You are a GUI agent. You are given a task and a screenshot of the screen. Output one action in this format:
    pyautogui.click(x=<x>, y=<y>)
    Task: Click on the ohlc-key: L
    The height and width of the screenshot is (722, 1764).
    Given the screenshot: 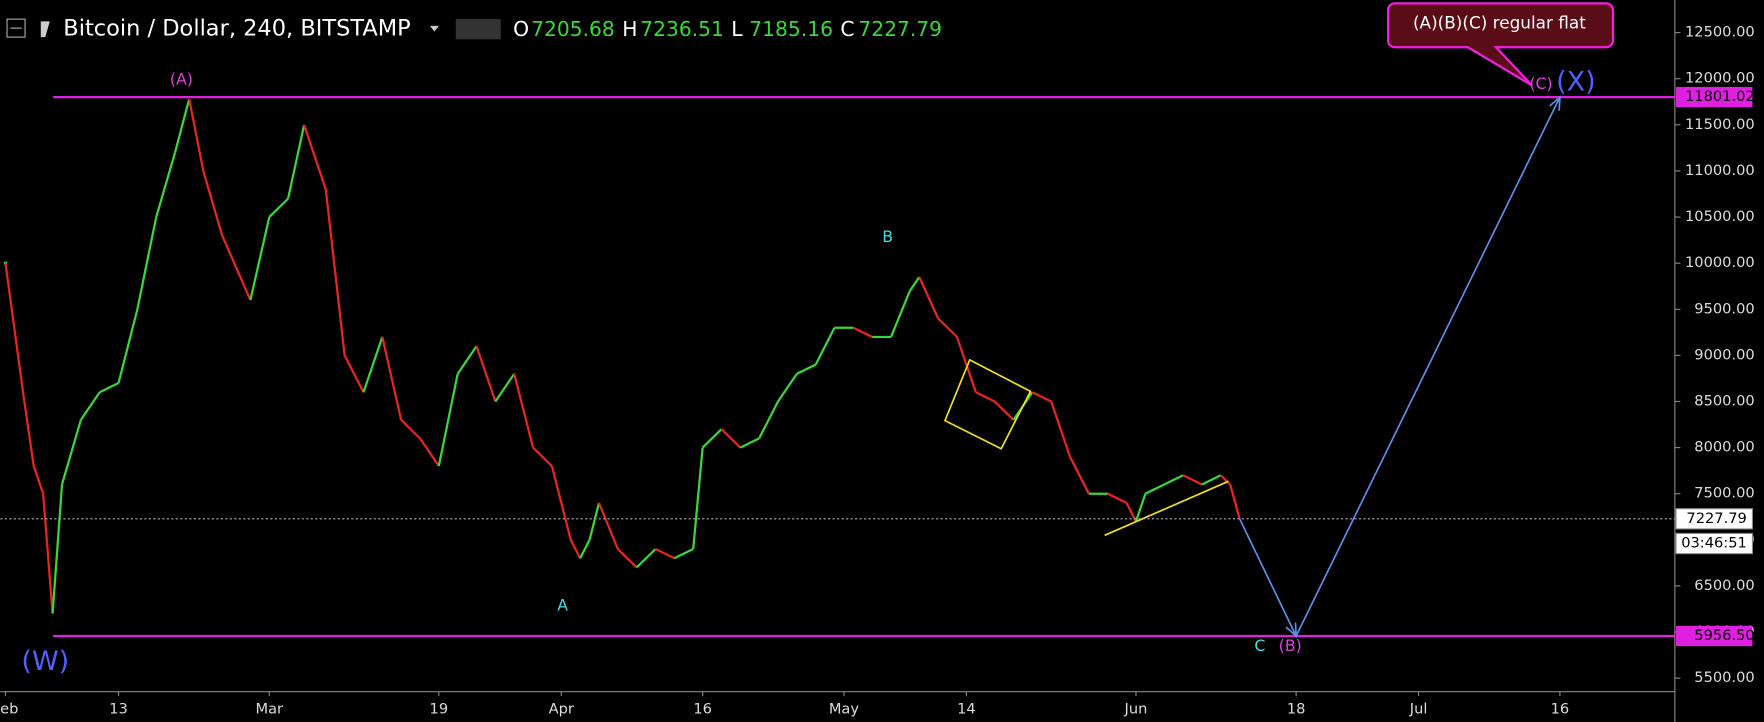 What is the action you would take?
    pyautogui.click(x=737, y=29)
    